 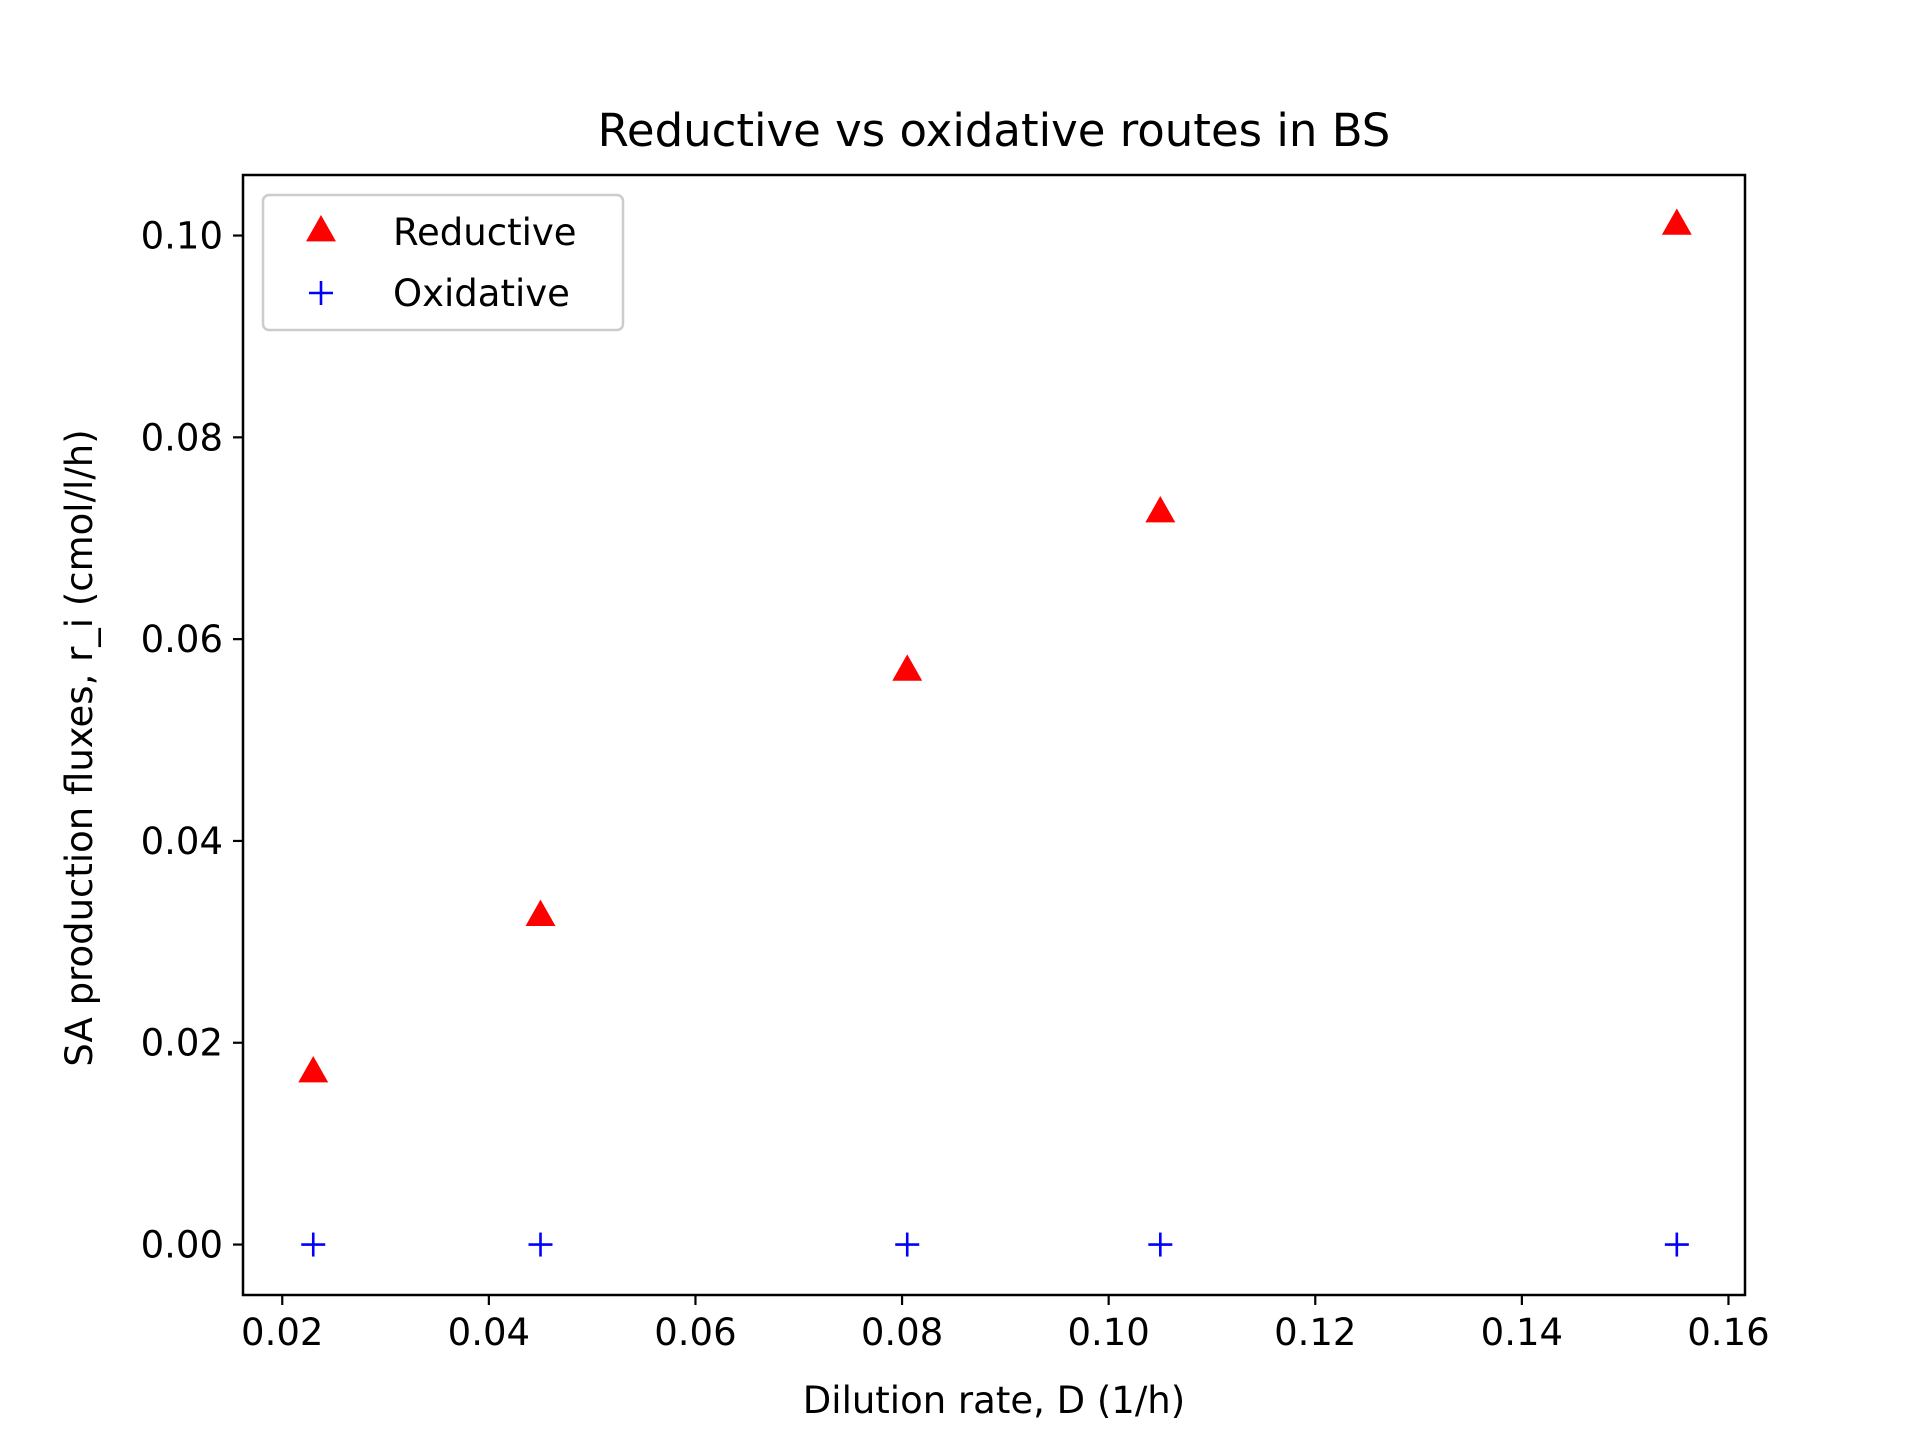 I want to click on x-tick-label-4: 0.10, so click(x=1108, y=1332).